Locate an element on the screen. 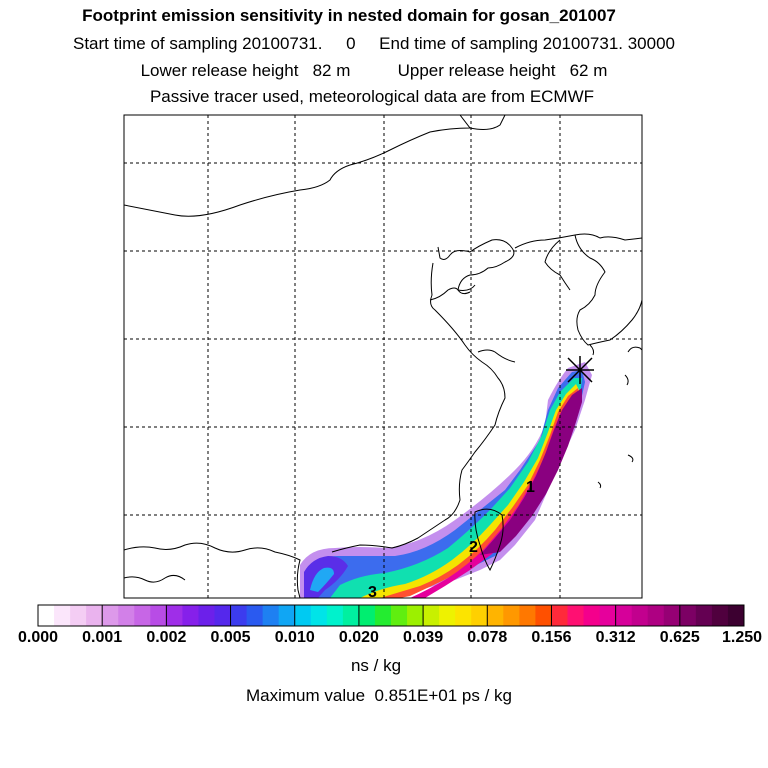 The height and width of the screenshot is (768, 768). receptor-marker is located at coordinates (580, 370).